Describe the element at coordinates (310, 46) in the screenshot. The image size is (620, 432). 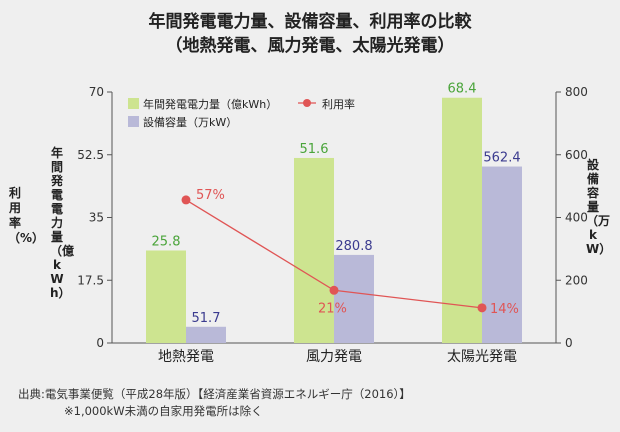
I see `chart-title-line2: （地熱発電、風力発電、太陽光発電）` at that location.